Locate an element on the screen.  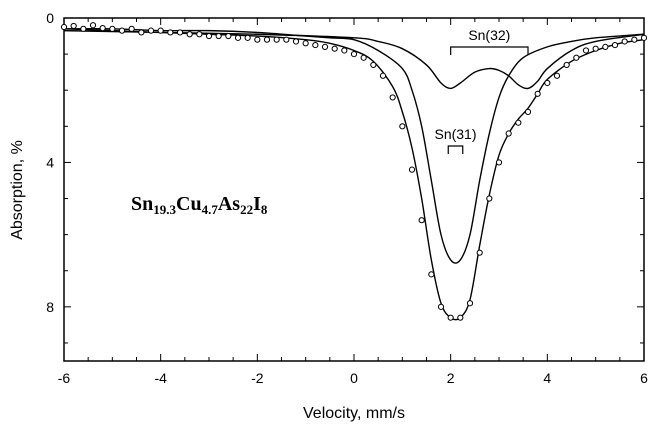
formula-element-i: I is located at coordinates (257, 204).